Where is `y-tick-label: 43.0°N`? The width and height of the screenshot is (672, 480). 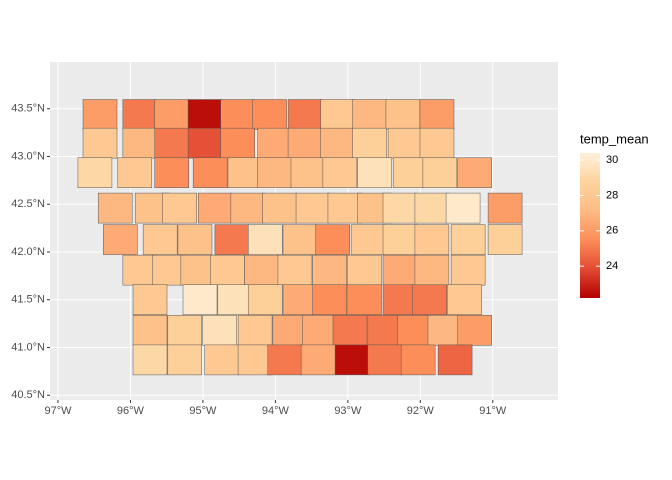 y-tick-label: 43.0°N is located at coordinates (28, 156).